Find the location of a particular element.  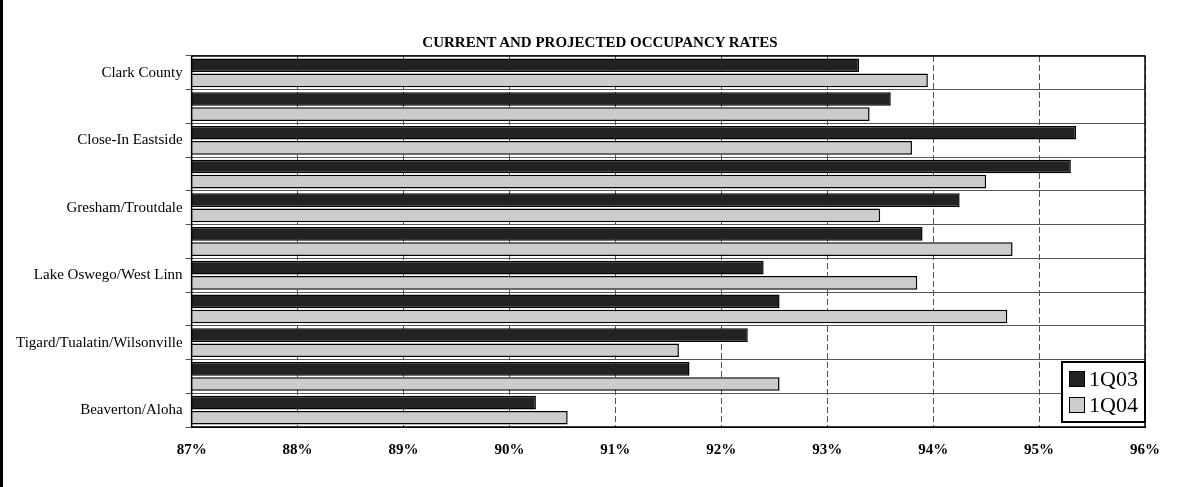

y-tick-label: Clark County is located at coordinates (142, 71).